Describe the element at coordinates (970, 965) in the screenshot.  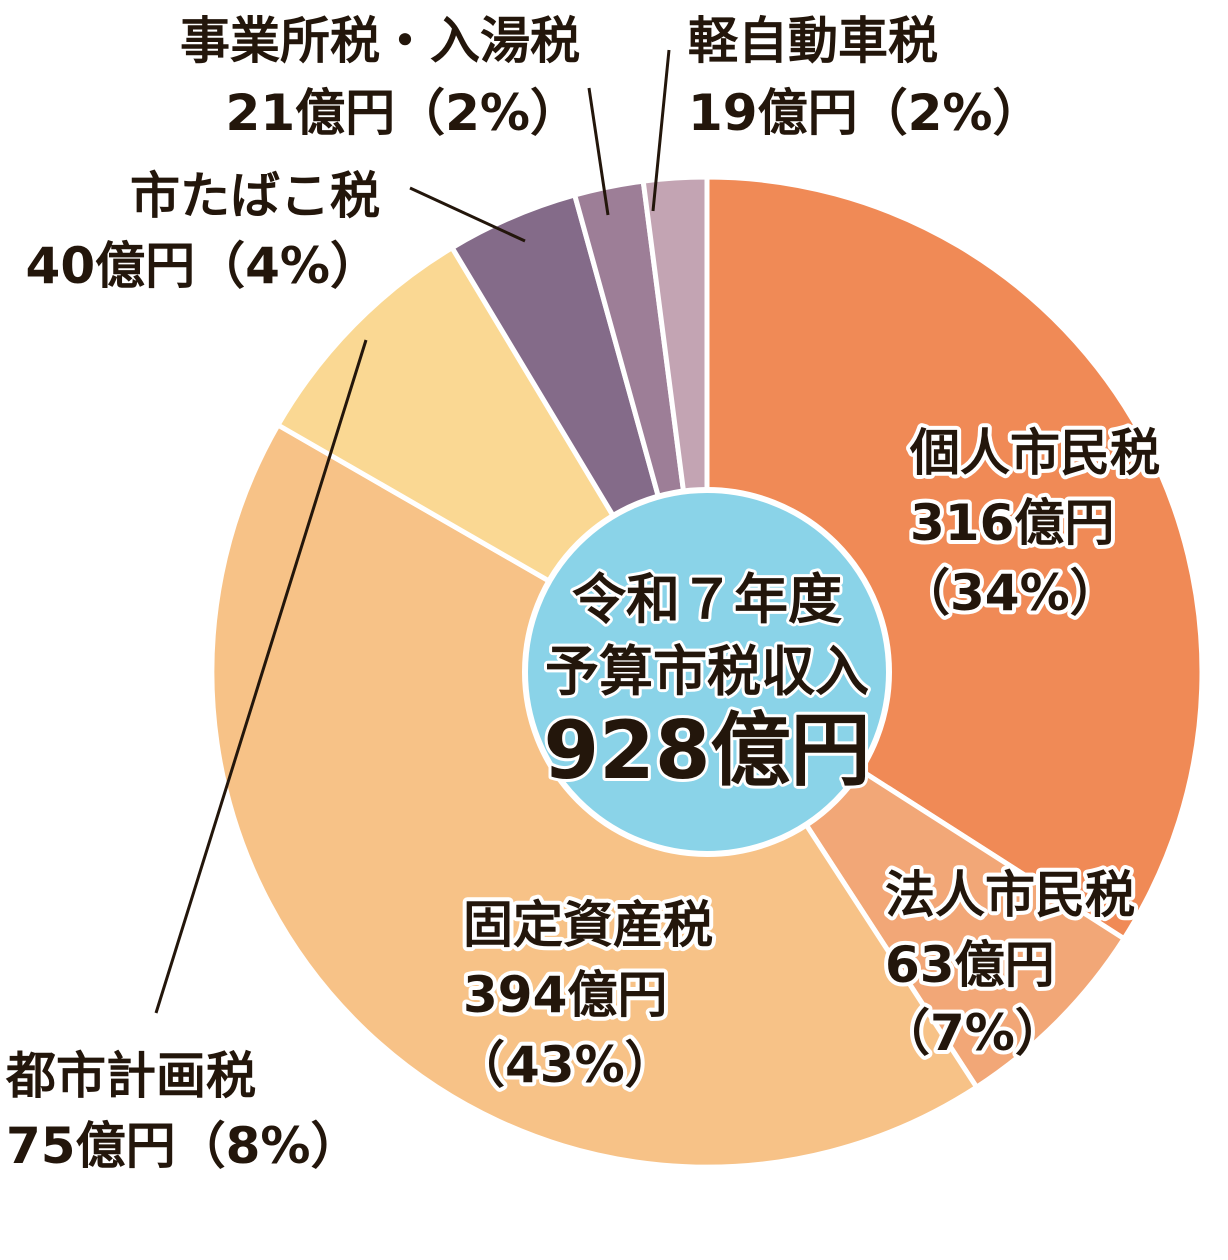
I see `label-hojin-amount: 63億円` at that location.